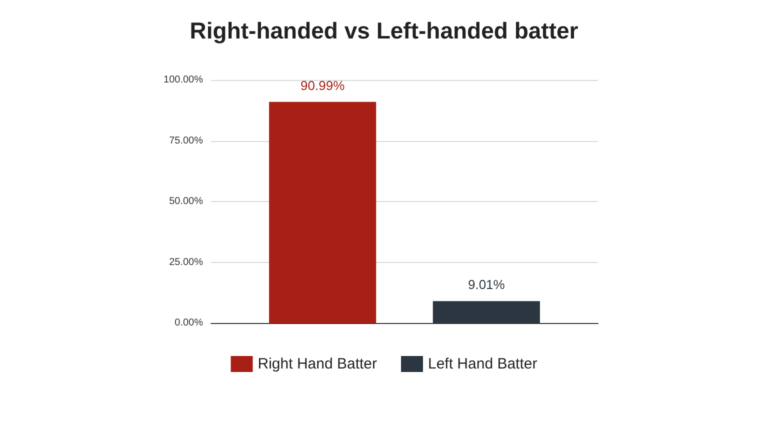  I want to click on data-label: 9.01%, so click(487, 284).